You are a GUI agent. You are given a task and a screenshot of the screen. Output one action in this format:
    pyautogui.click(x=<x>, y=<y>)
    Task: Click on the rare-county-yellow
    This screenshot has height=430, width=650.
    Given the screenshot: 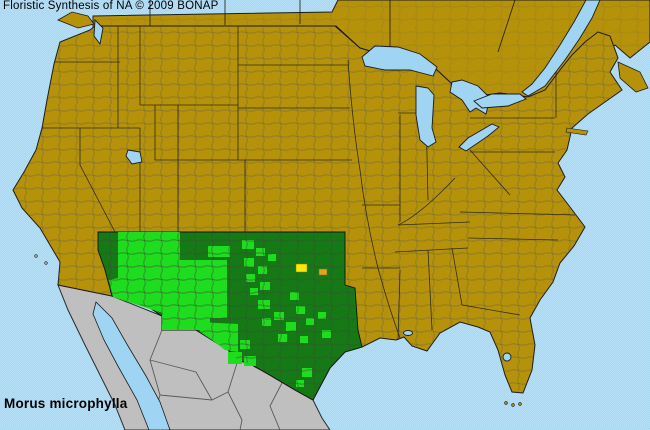 What is the action you would take?
    pyautogui.click(x=301, y=268)
    